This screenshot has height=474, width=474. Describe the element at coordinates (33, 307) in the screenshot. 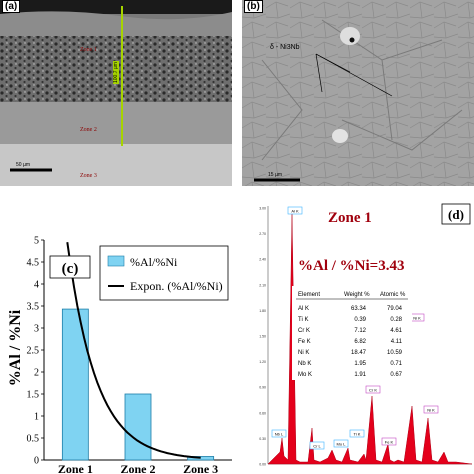

I see `y-tick-label: 3.5` at that location.